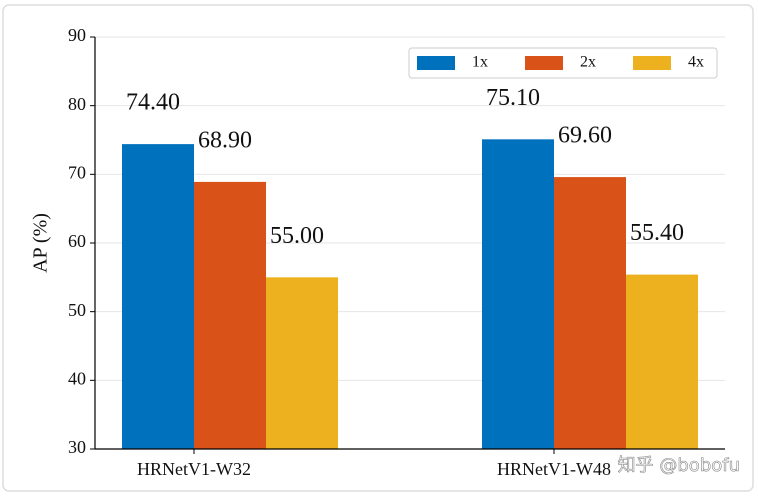 Image resolution: width=758 pixels, height=496 pixels. What do you see at coordinates (225, 140) in the screenshot?
I see `value-label: 68.90` at bounding box center [225, 140].